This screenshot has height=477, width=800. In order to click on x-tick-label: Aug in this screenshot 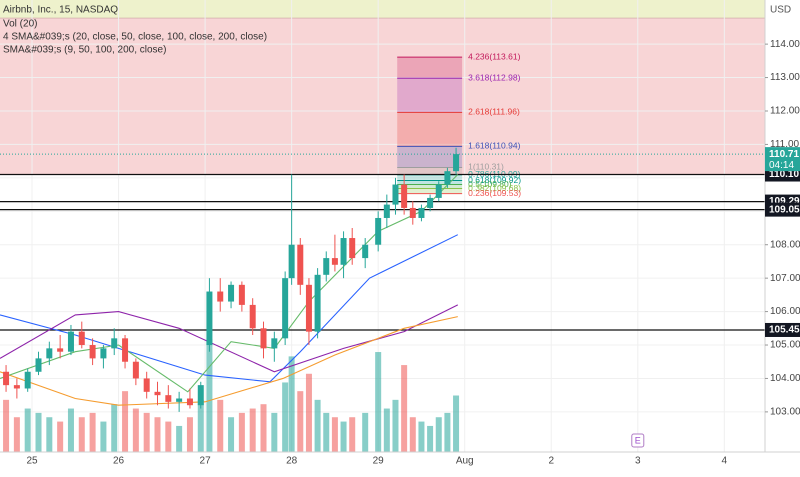, I will do `click(465, 461)`.